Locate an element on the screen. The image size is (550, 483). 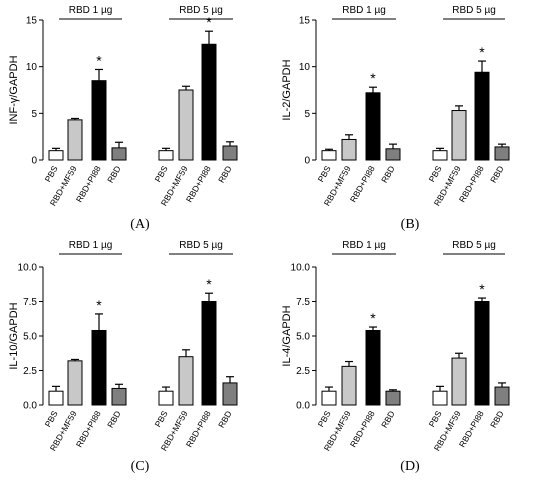
panel-label: (D) is located at coordinates (410, 466).